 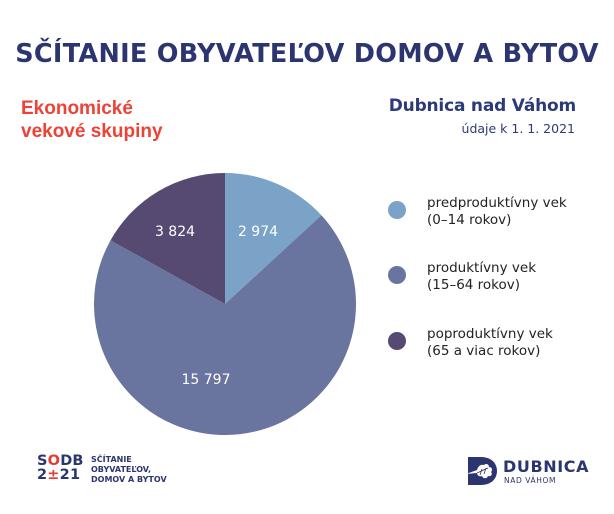 I want to click on sodb-digit: 21, so click(x=70, y=475).